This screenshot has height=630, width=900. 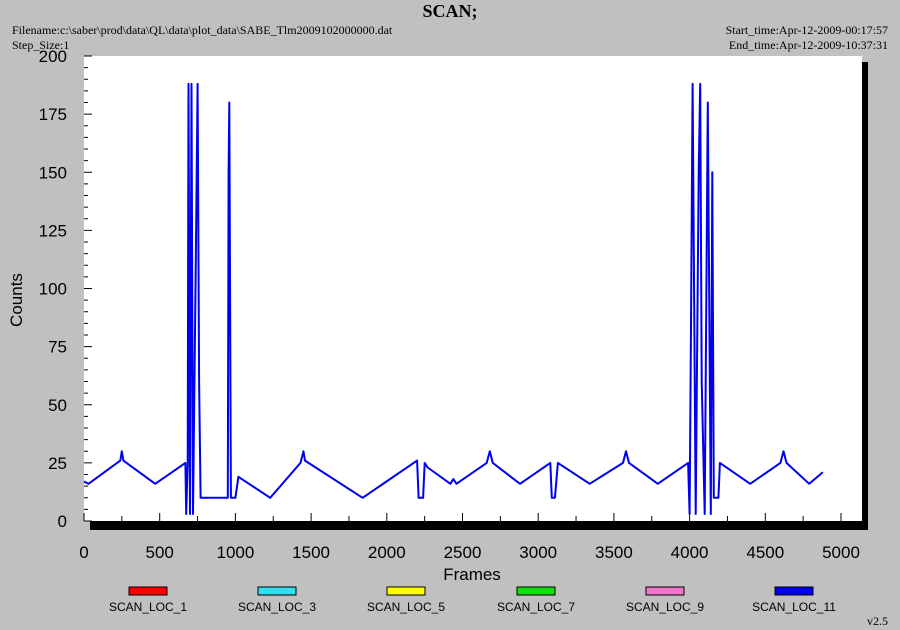 I want to click on version-label: v2.5, so click(x=877, y=621).